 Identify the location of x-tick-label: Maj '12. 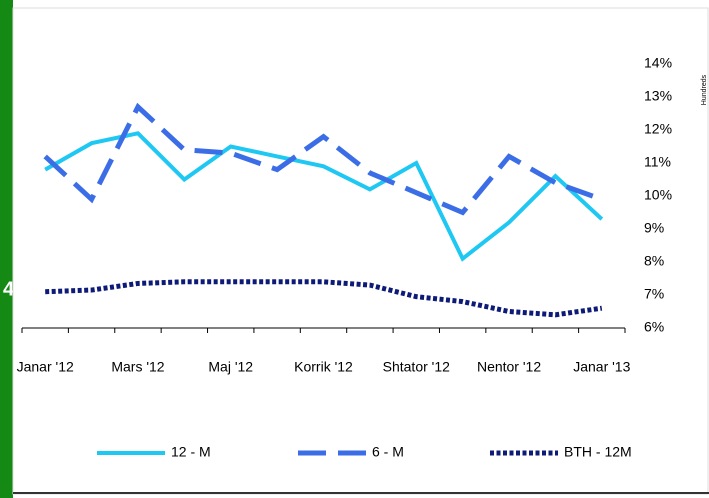
(230, 367).